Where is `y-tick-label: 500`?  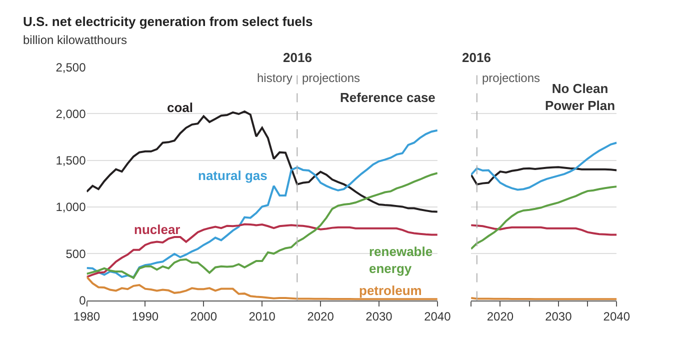 y-tick-label: 500 is located at coordinates (76, 253).